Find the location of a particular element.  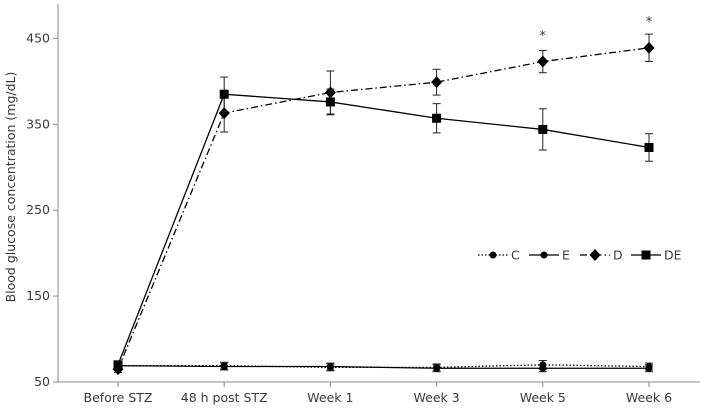

y-axis-ticks: 50 150 250 350 450 is located at coordinates (42, 209).